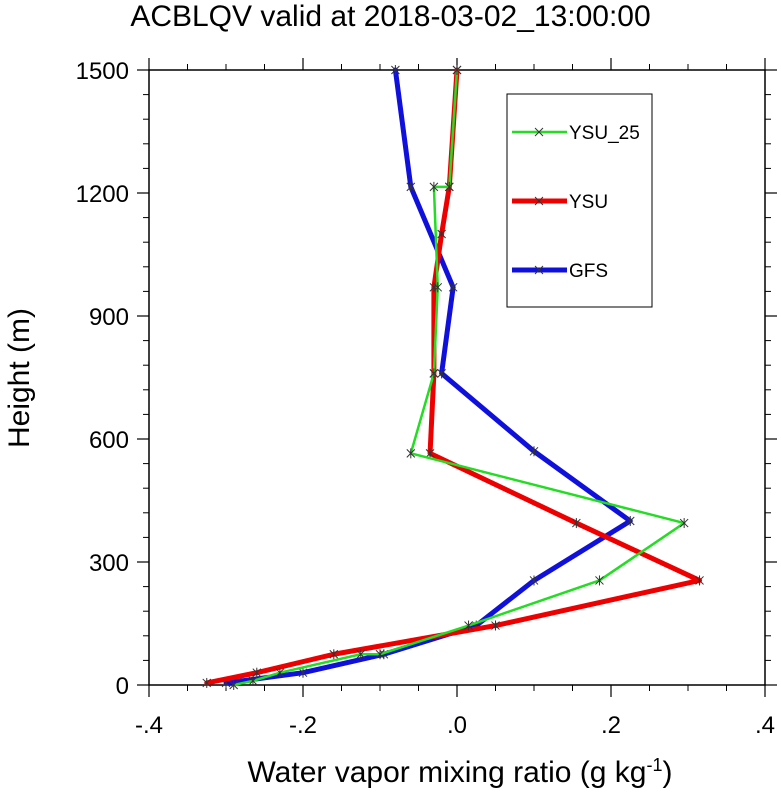 The width and height of the screenshot is (781, 801). What do you see at coordinates (109, 317) in the screenshot?
I see `y-tick-label: 900` at bounding box center [109, 317].